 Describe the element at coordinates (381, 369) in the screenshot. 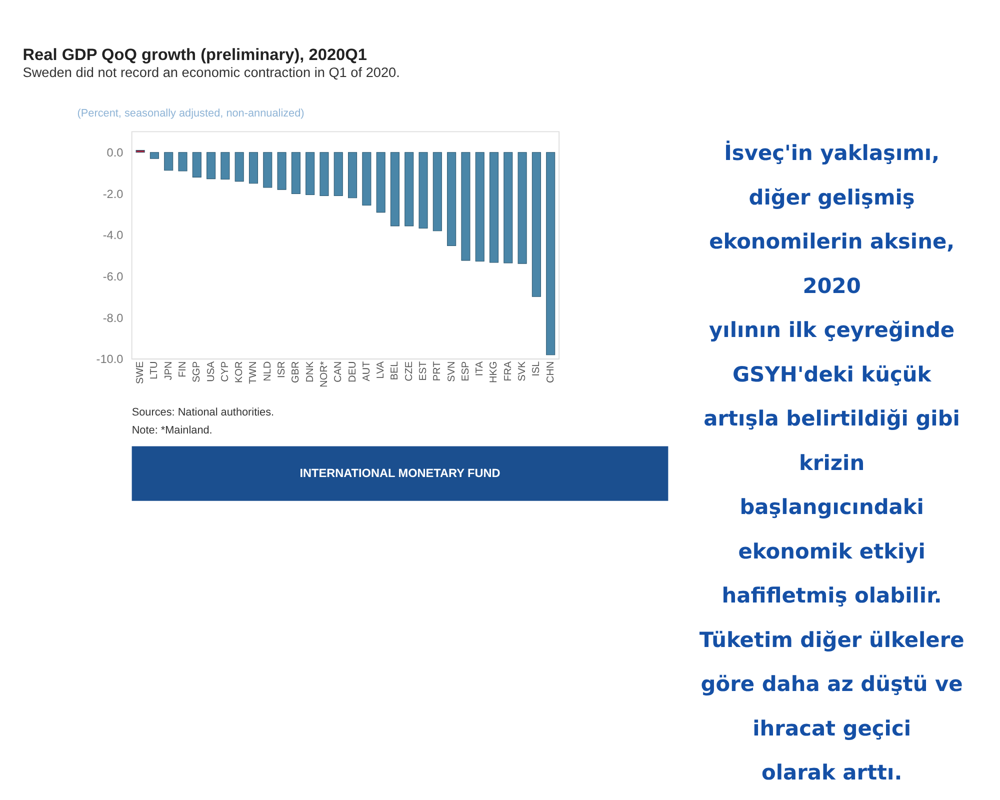

I see `x-tick-label: LVA` at that location.